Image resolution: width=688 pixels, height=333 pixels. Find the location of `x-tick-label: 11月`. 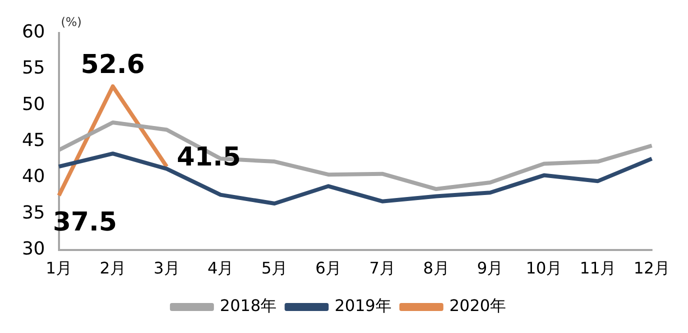

x-tick-label: 11月 is located at coordinates (598, 268).